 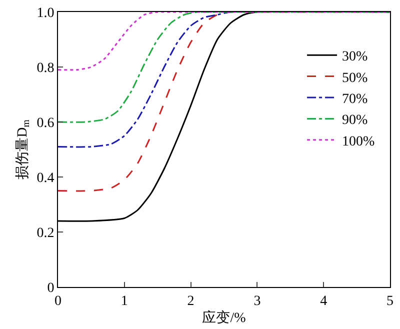 I want to click on legend-label: 100%, so click(x=359, y=142).